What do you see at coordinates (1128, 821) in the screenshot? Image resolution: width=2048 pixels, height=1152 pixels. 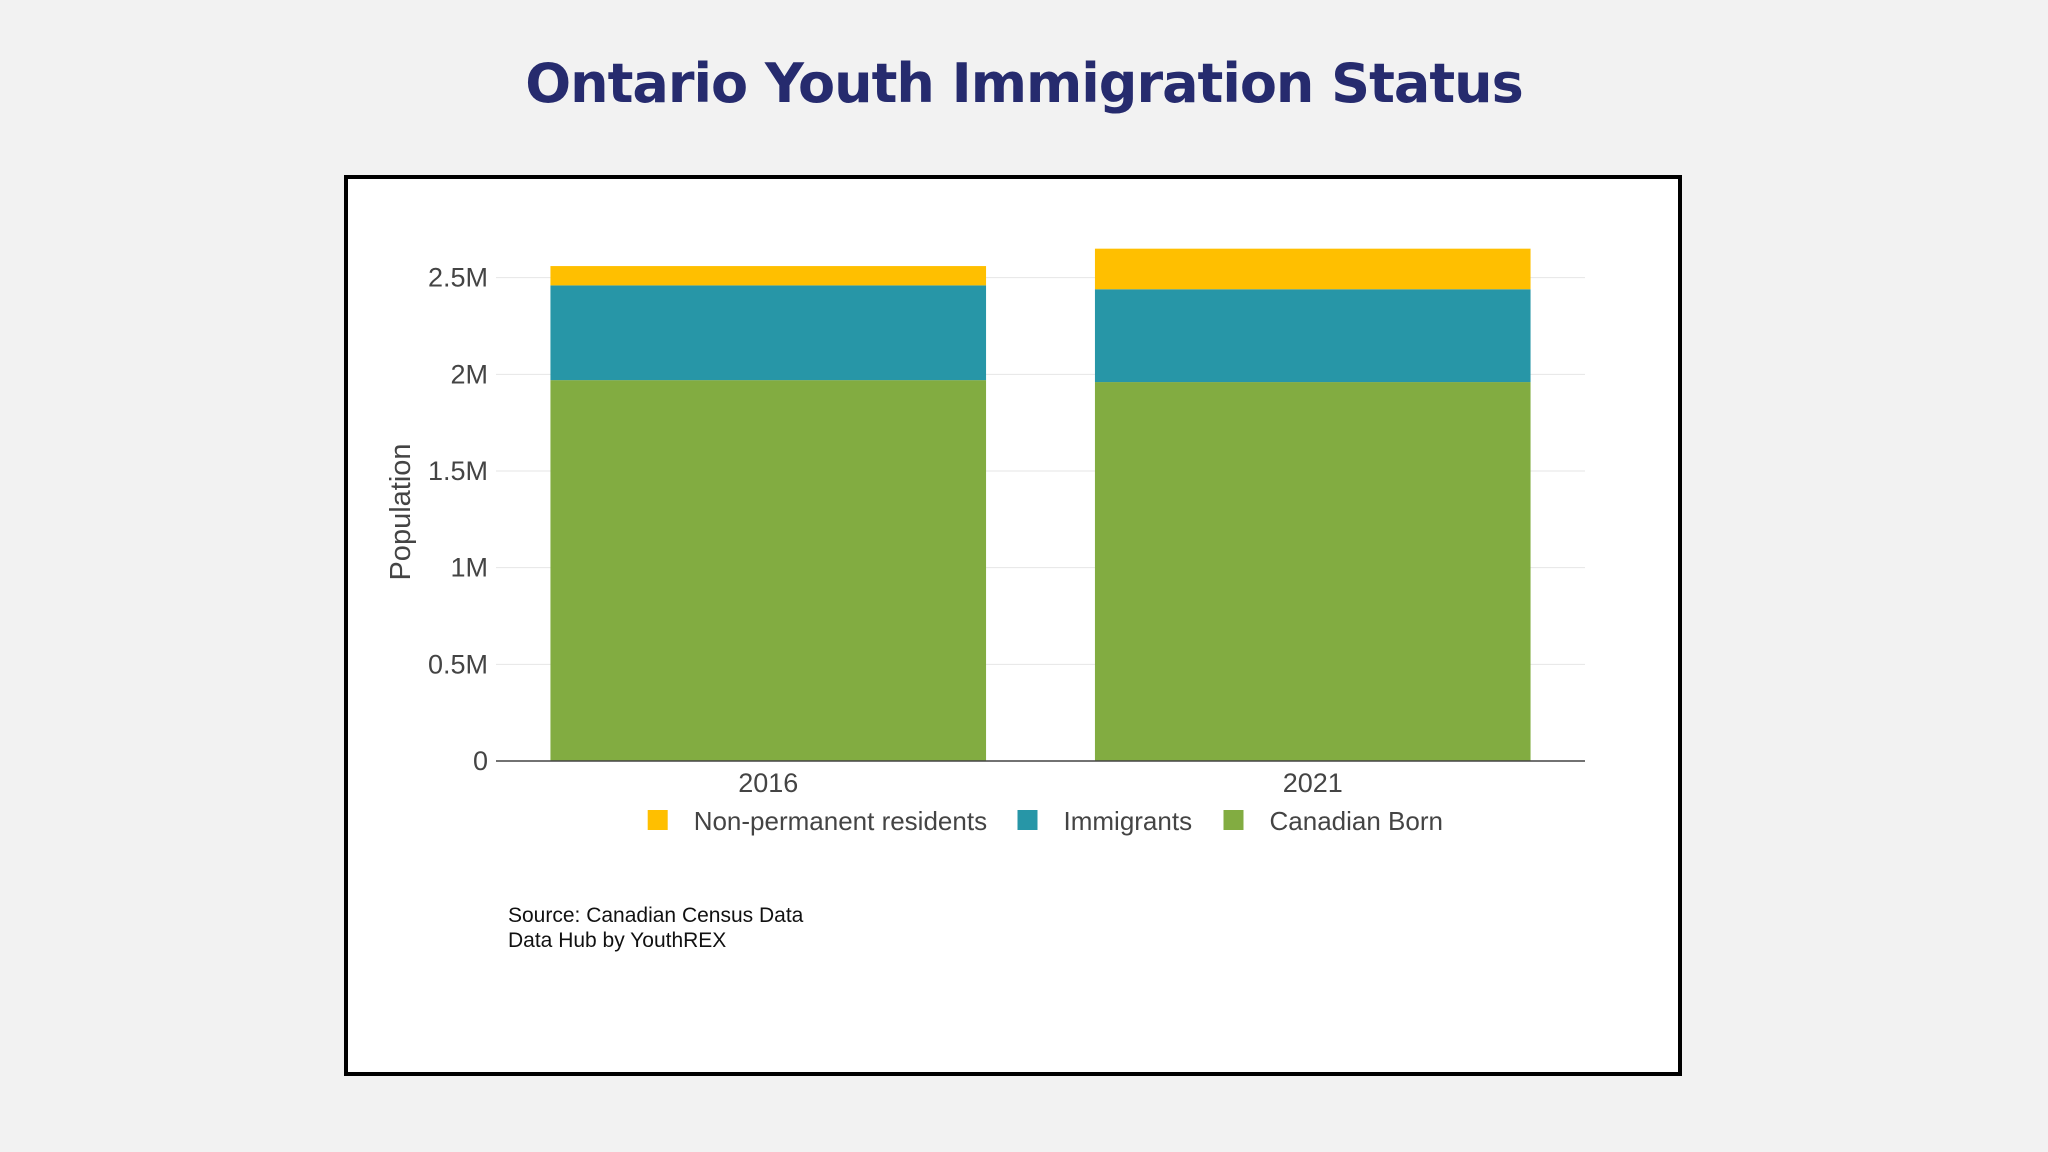 I see `legend-label: Immigrants` at bounding box center [1128, 821].